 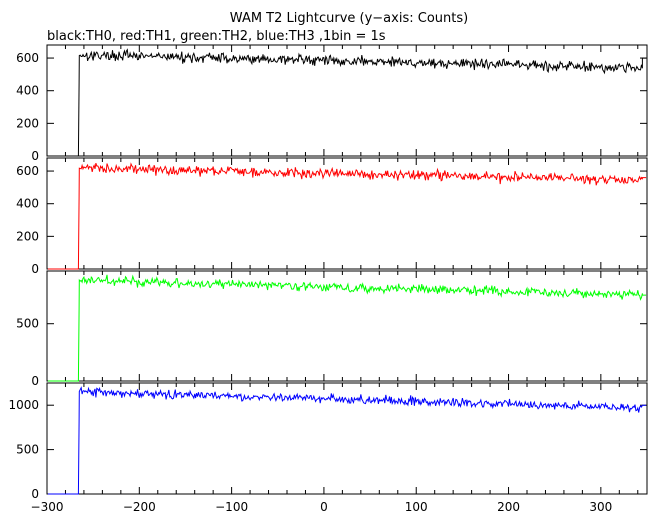 I want to click on x-tick-label: 300, so click(x=600, y=507).